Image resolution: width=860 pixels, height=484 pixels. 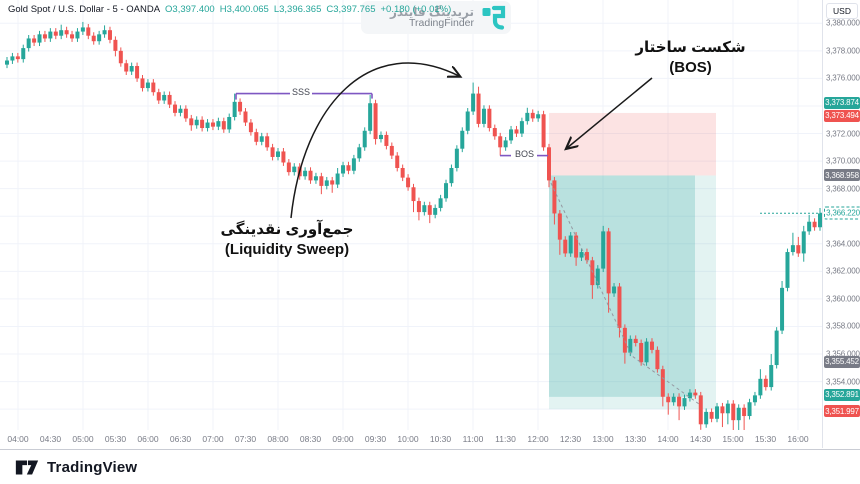 I want to click on symbol-title: Gold Spot / U.S. Dollar - 5 - OANDA, so click(x=84, y=9).